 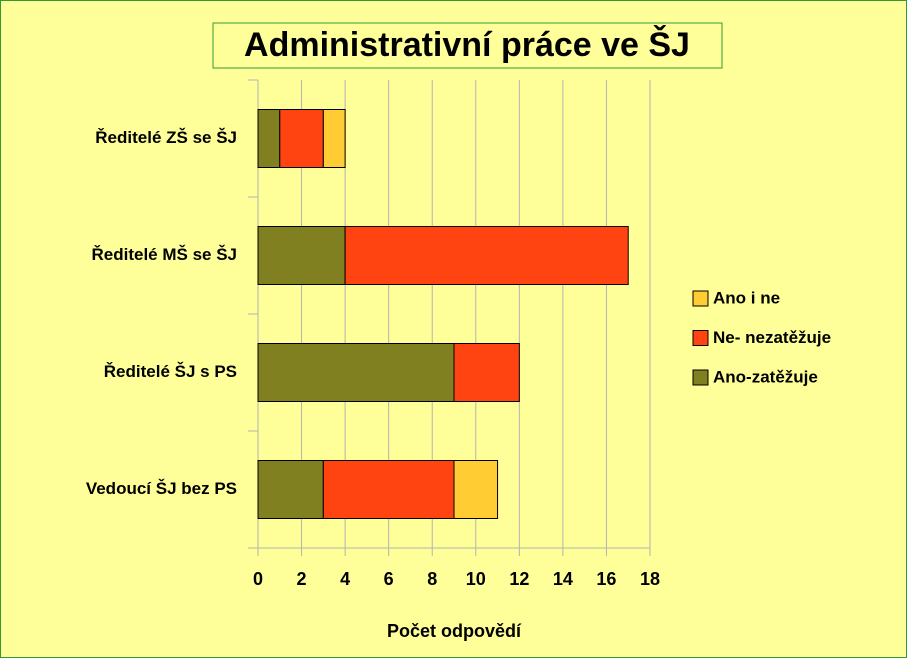 What do you see at coordinates (519, 579) in the screenshot?
I see `x-tick-label: 12` at bounding box center [519, 579].